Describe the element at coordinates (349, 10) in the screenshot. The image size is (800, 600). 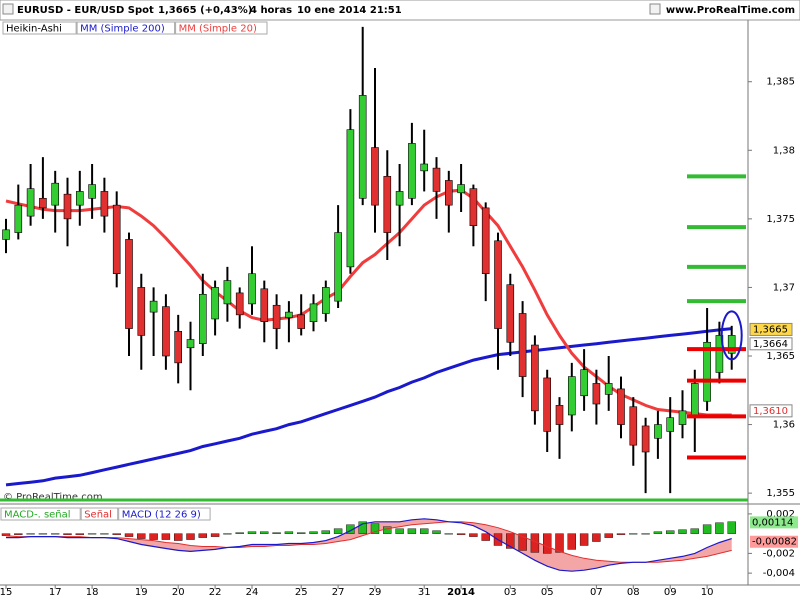
I see `datetime: 10 ene 2014 21:51` at that location.